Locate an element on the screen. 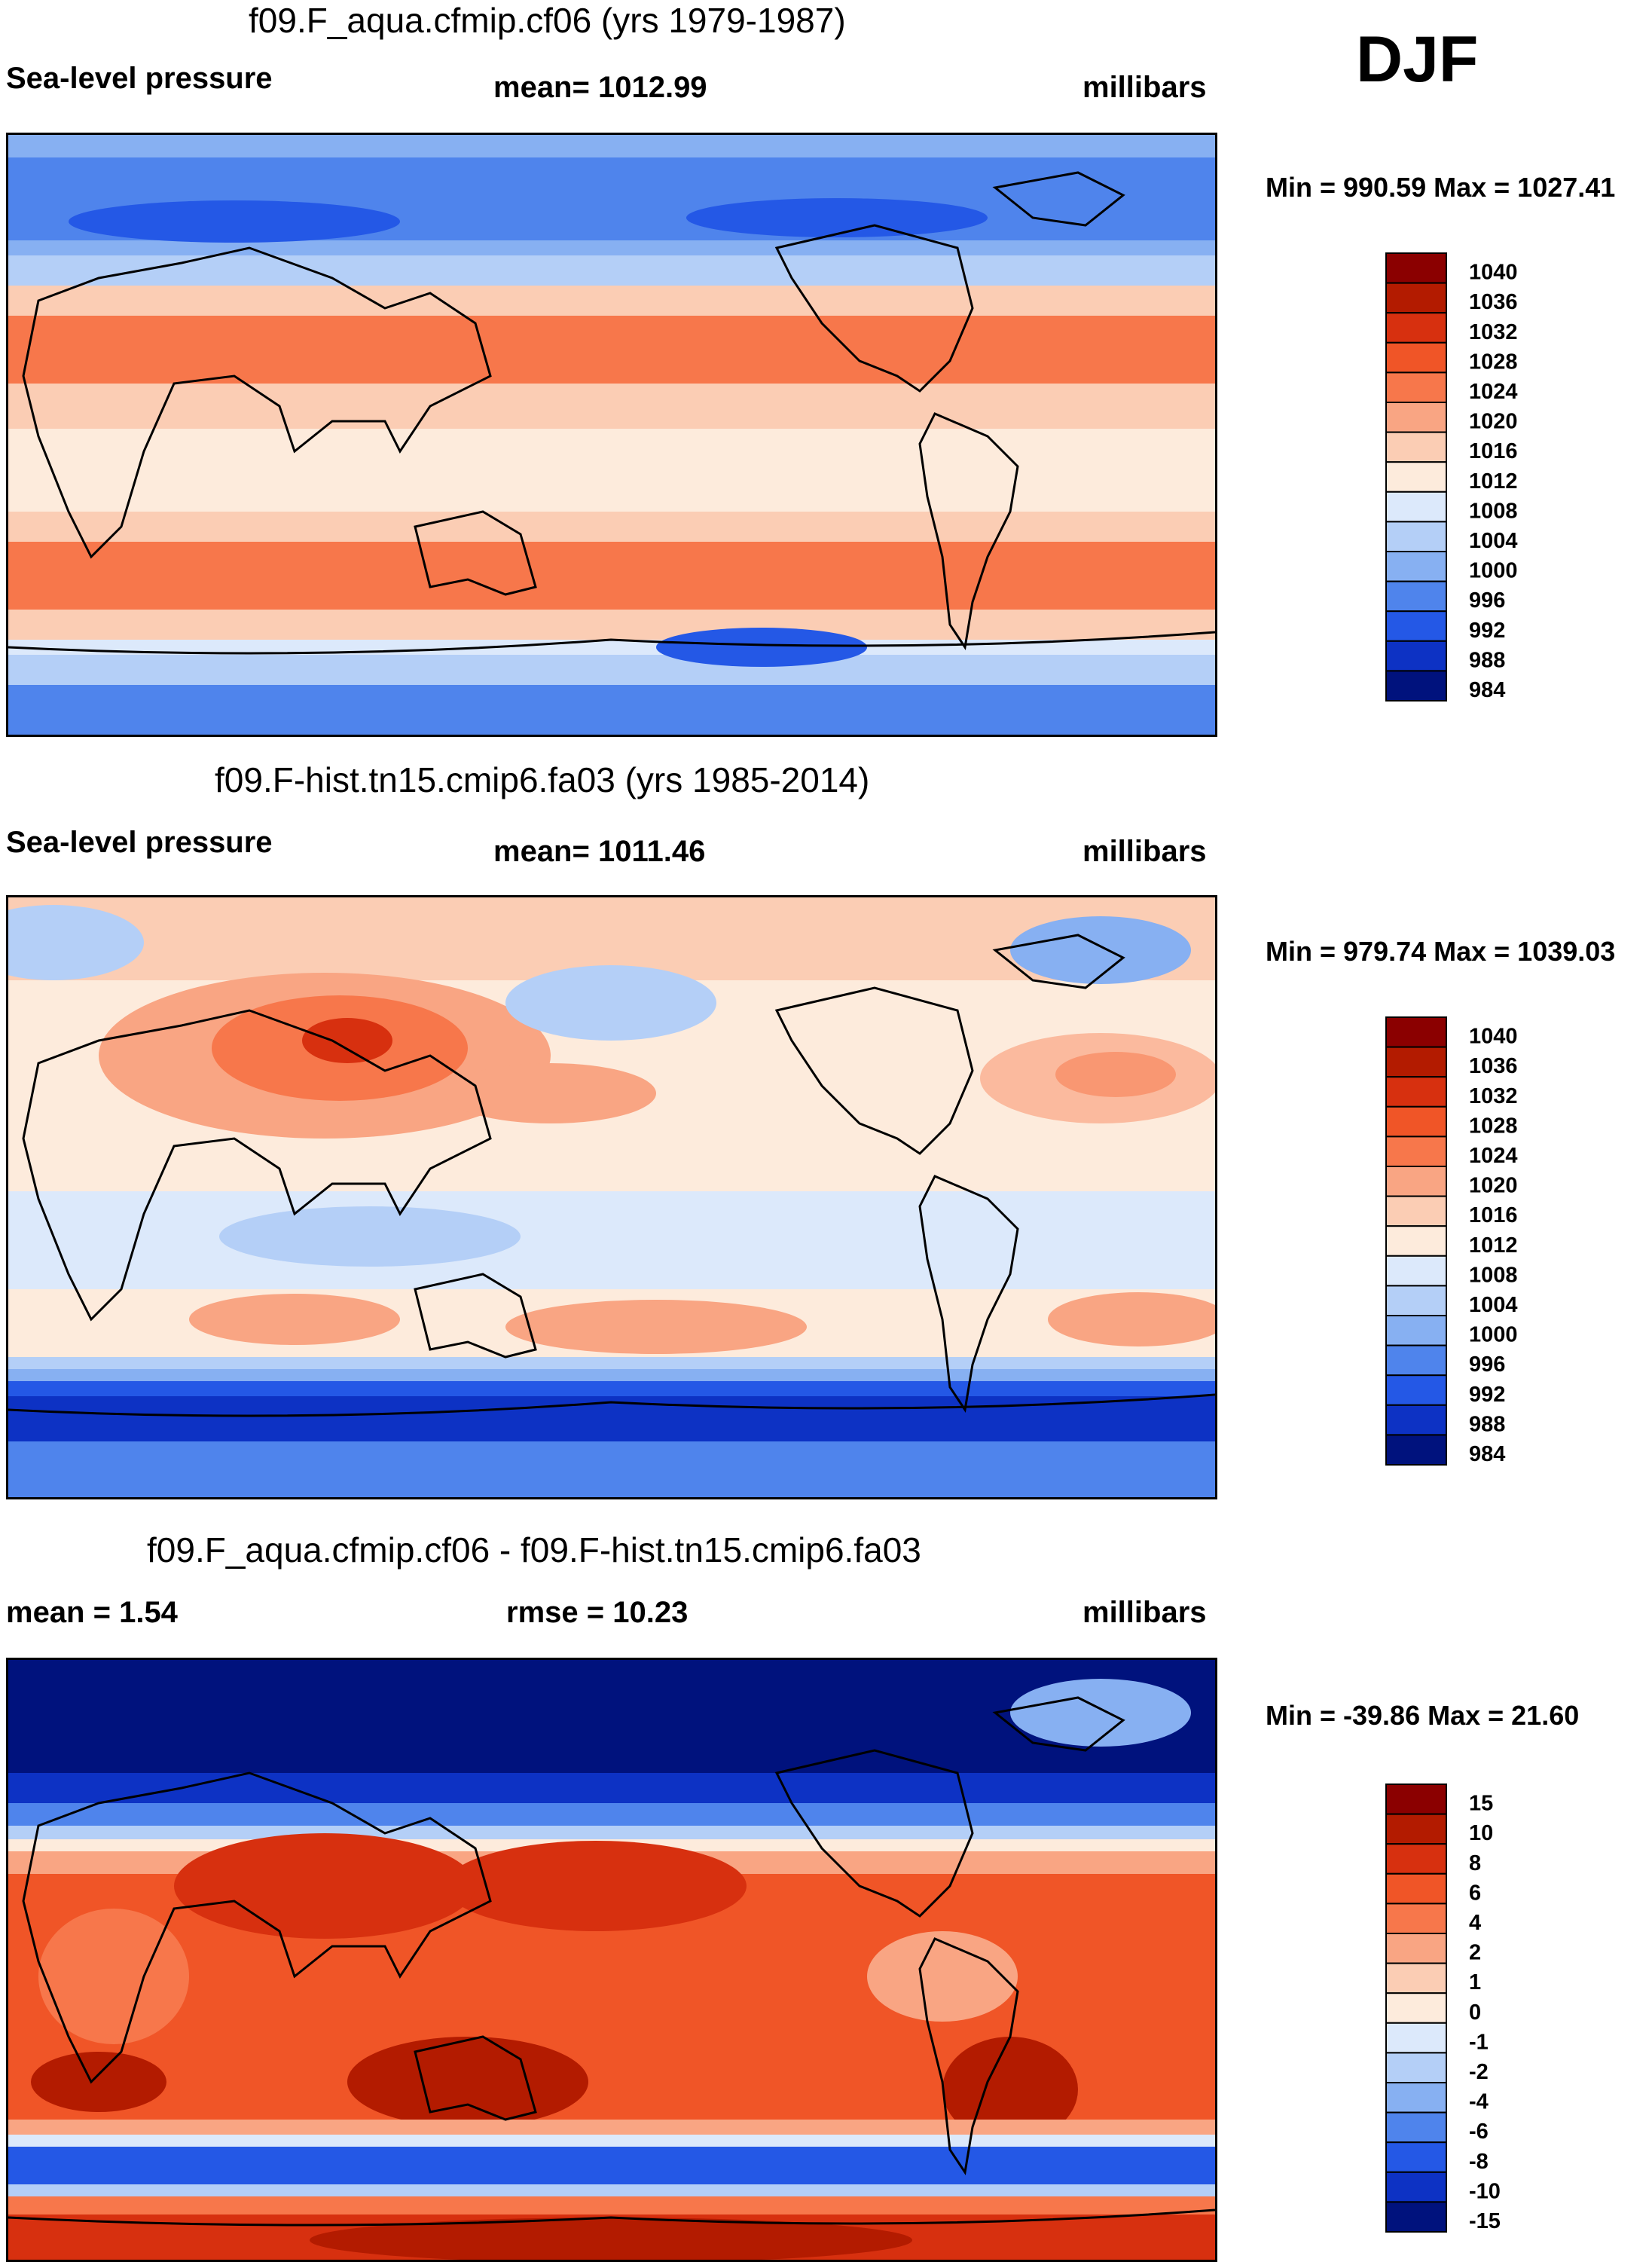 Image resolution: width=1652 pixels, height=2268 pixels. panel3-units-label: millibars is located at coordinates (1145, 1612).